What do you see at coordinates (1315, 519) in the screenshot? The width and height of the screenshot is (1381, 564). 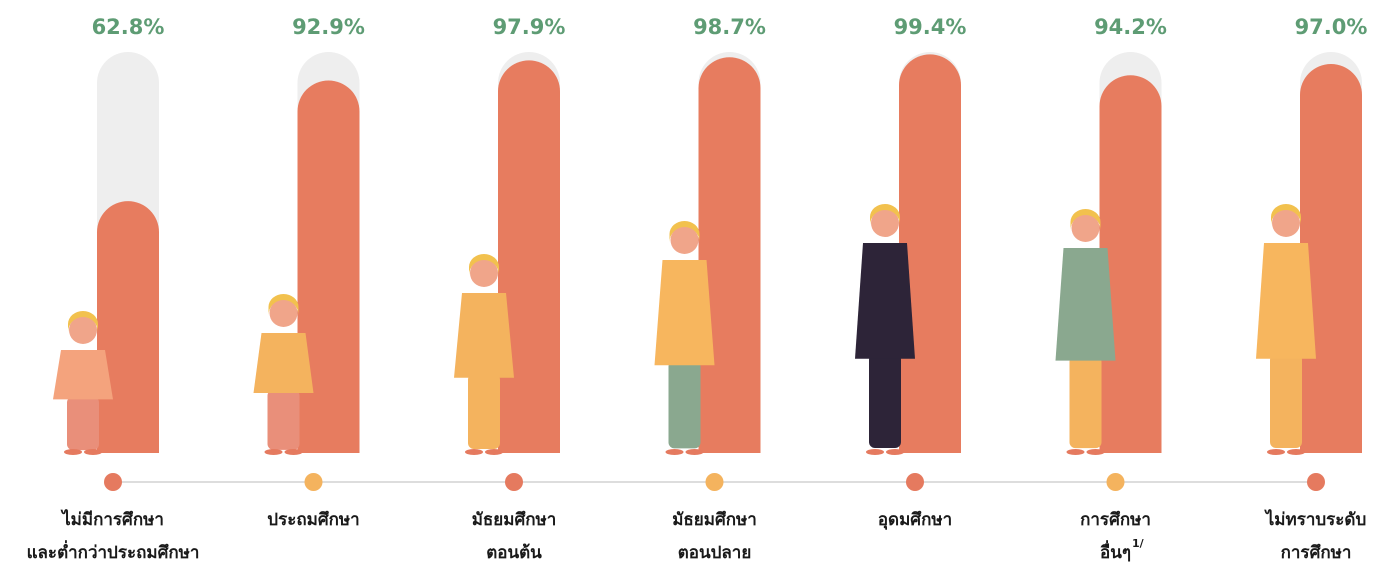 I see `category-label: ไม่ทราบระดับ` at bounding box center [1315, 519].